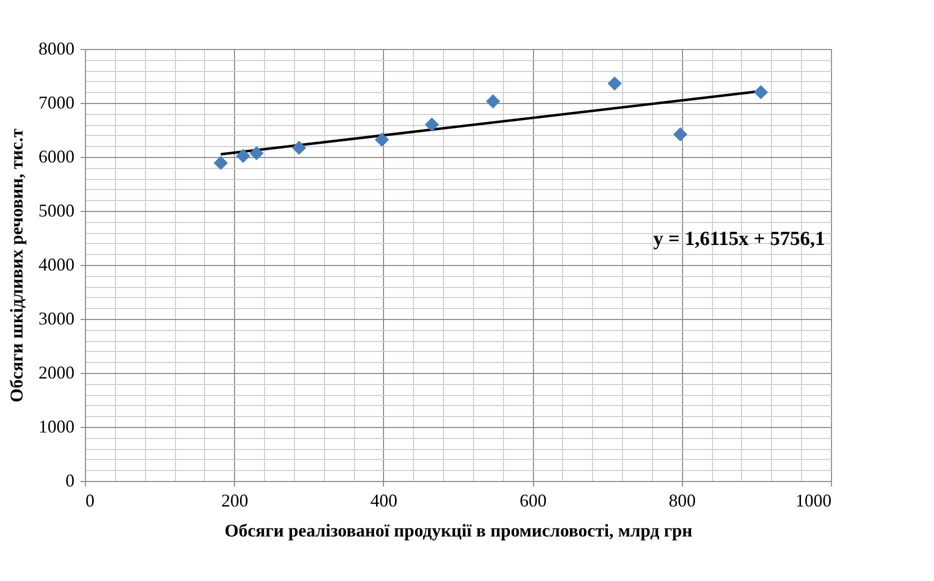 Image resolution: width=934 pixels, height=581 pixels. I want to click on x-tick-label: 200, so click(234, 500).